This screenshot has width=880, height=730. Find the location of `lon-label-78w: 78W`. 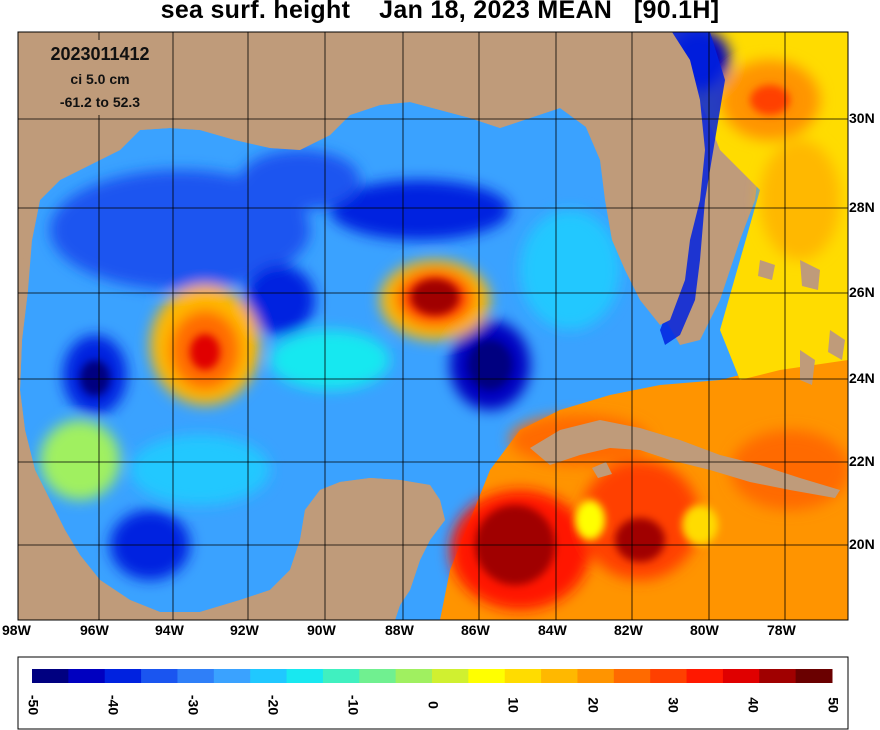

lon-label-78w: 78W is located at coordinates (781, 630).